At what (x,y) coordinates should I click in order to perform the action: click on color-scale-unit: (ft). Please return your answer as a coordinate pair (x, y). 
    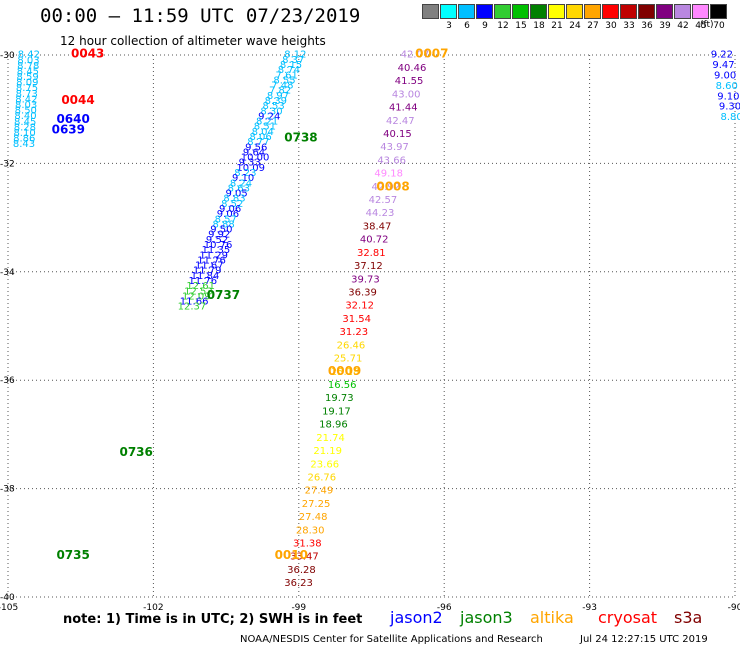
    Looking at the image, I should click on (707, 25).